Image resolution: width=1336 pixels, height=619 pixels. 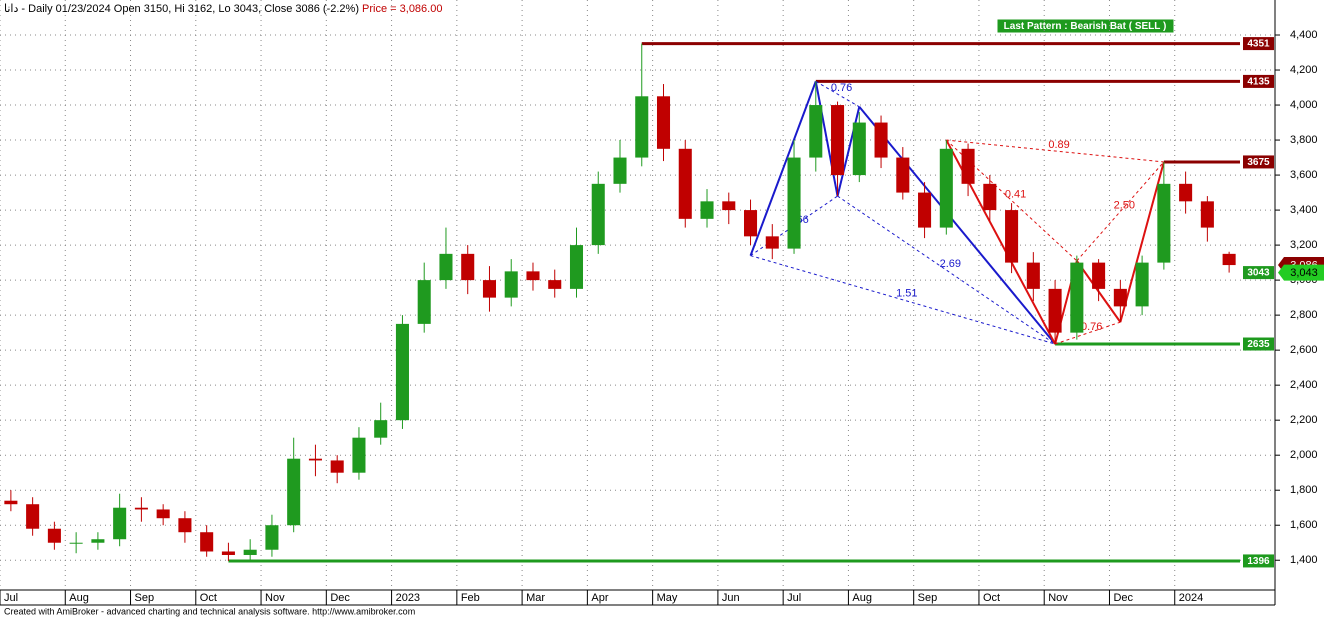 I want to click on y-tick-label: 4,000, so click(x=1304, y=105).